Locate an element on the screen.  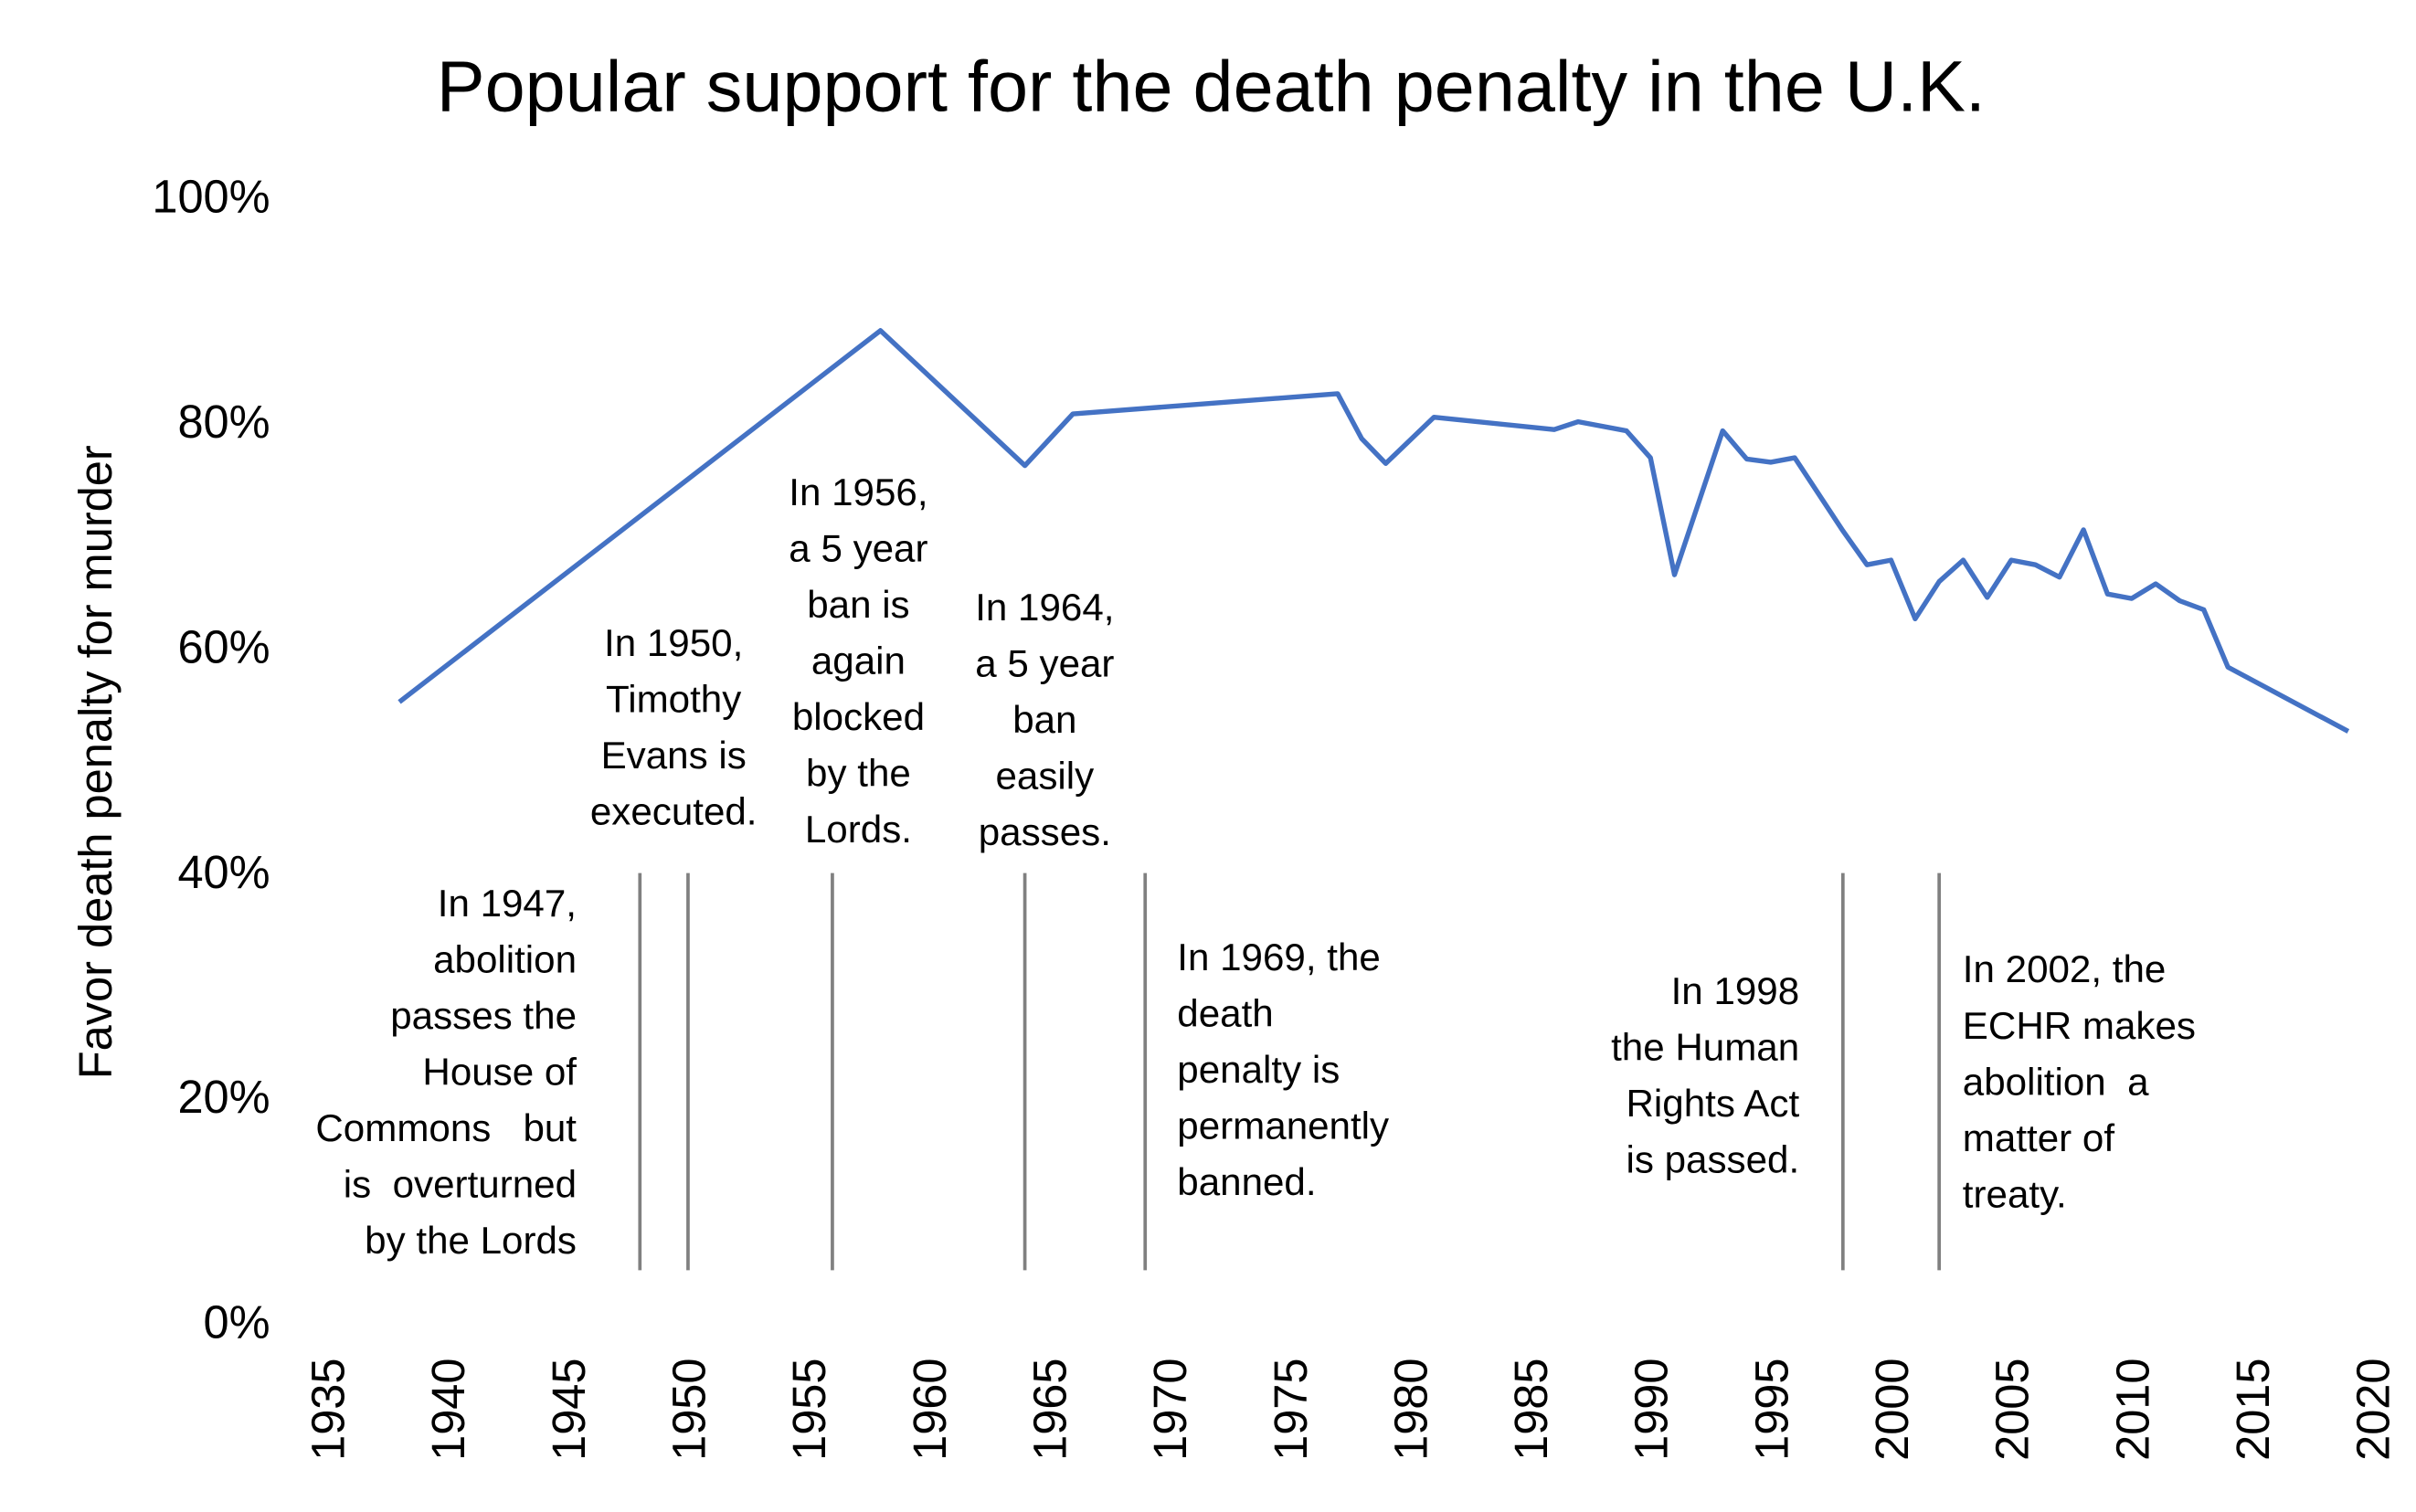
annotation-line: ECHR makes is located at coordinates (2079, 1025).